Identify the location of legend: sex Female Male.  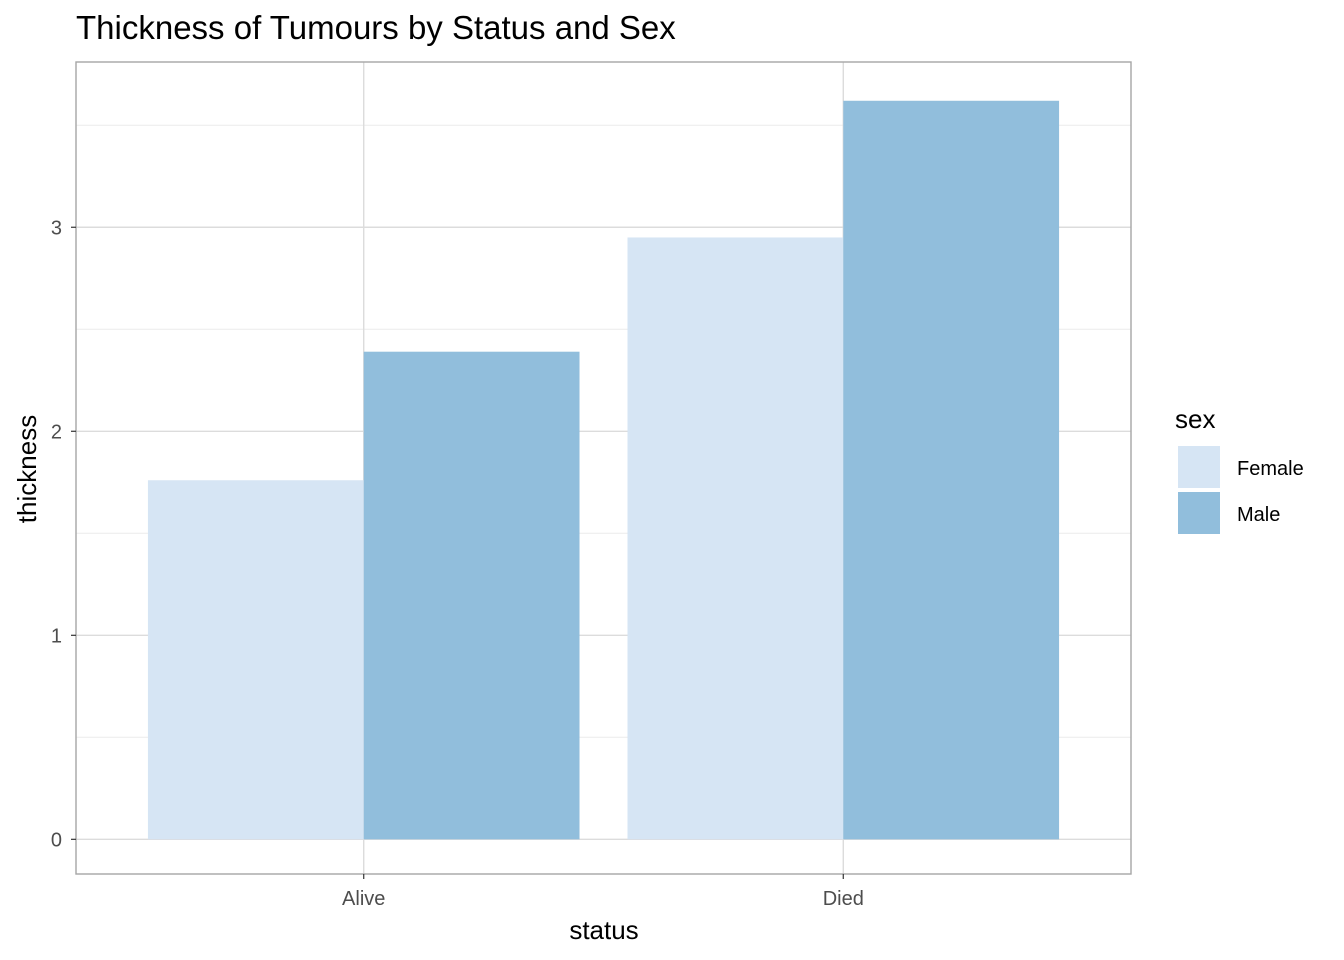
(1239, 469).